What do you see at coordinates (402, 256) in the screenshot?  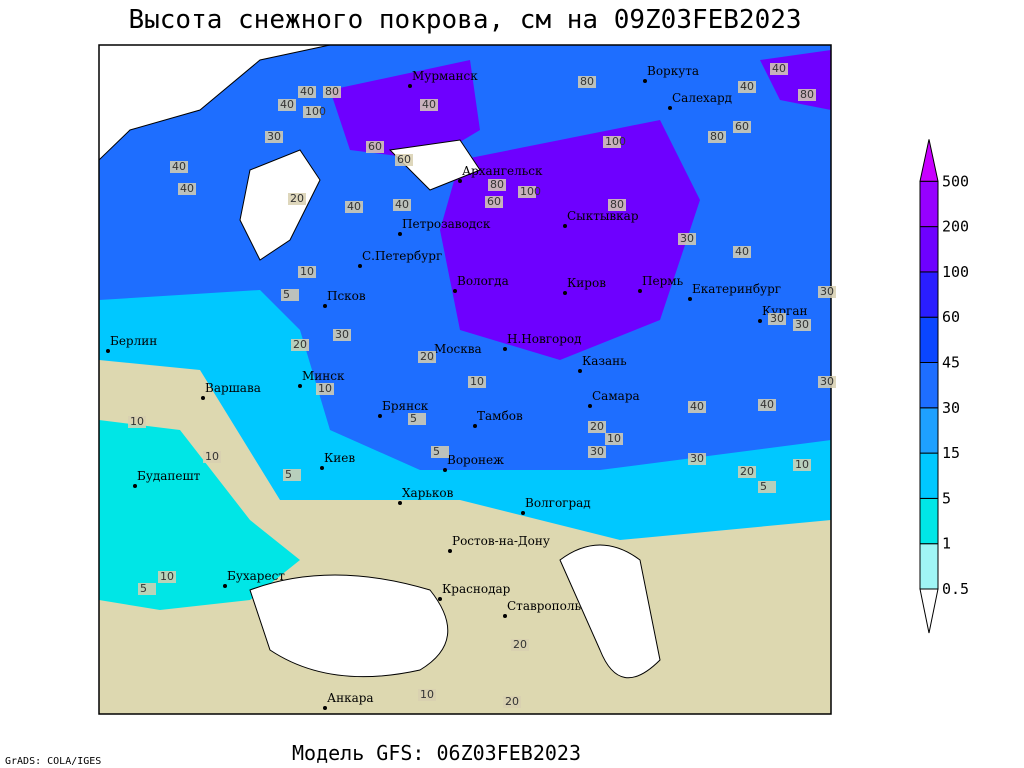 I see `city-label: С.Петербург` at bounding box center [402, 256].